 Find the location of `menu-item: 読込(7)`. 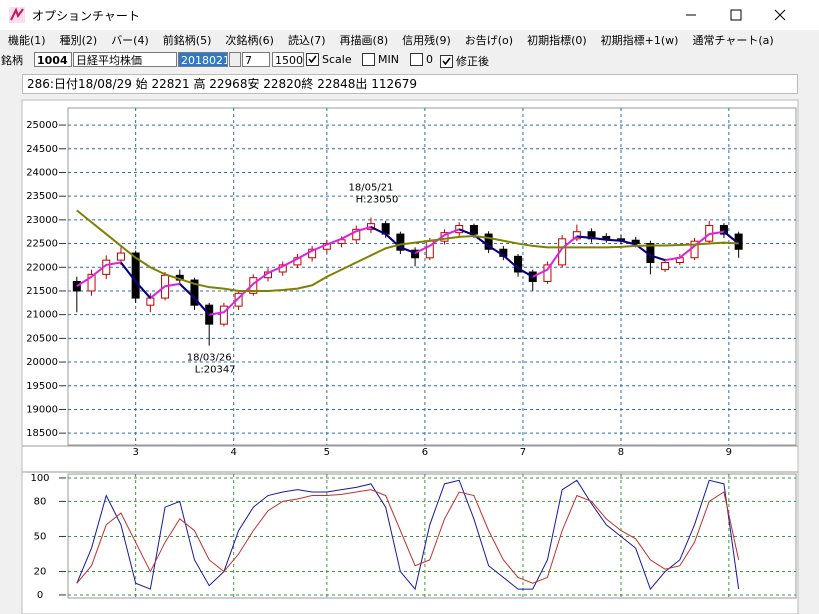

menu-item: 読込(7) is located at coordinates (306, 40).